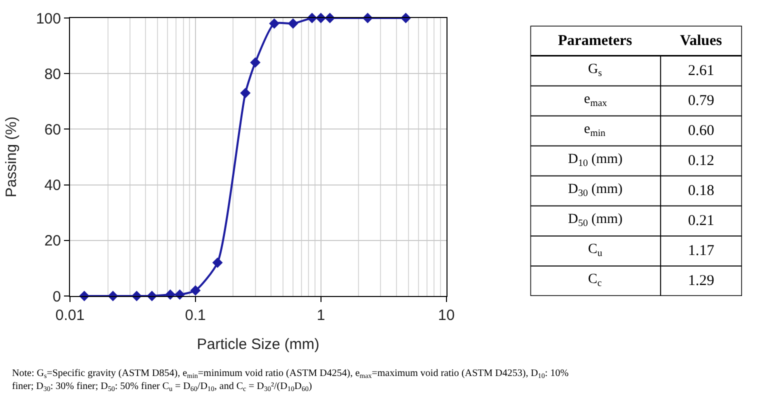 The image size is (760, 406). Describe the element at coordinates (595, 70) in the screenshot. I see `category-label: G$_{s}$` at that location.